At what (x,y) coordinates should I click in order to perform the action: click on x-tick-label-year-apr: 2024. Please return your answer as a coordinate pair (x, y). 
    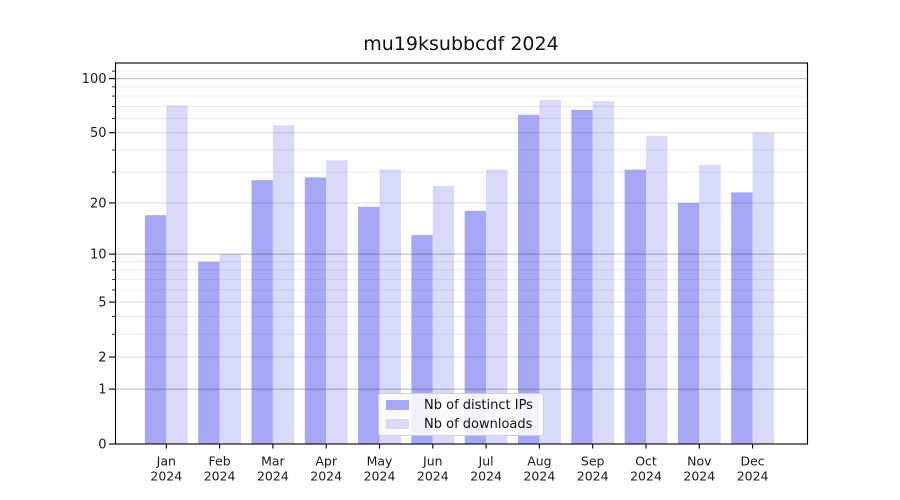
    Looking at the image, I should click on (326, 476).